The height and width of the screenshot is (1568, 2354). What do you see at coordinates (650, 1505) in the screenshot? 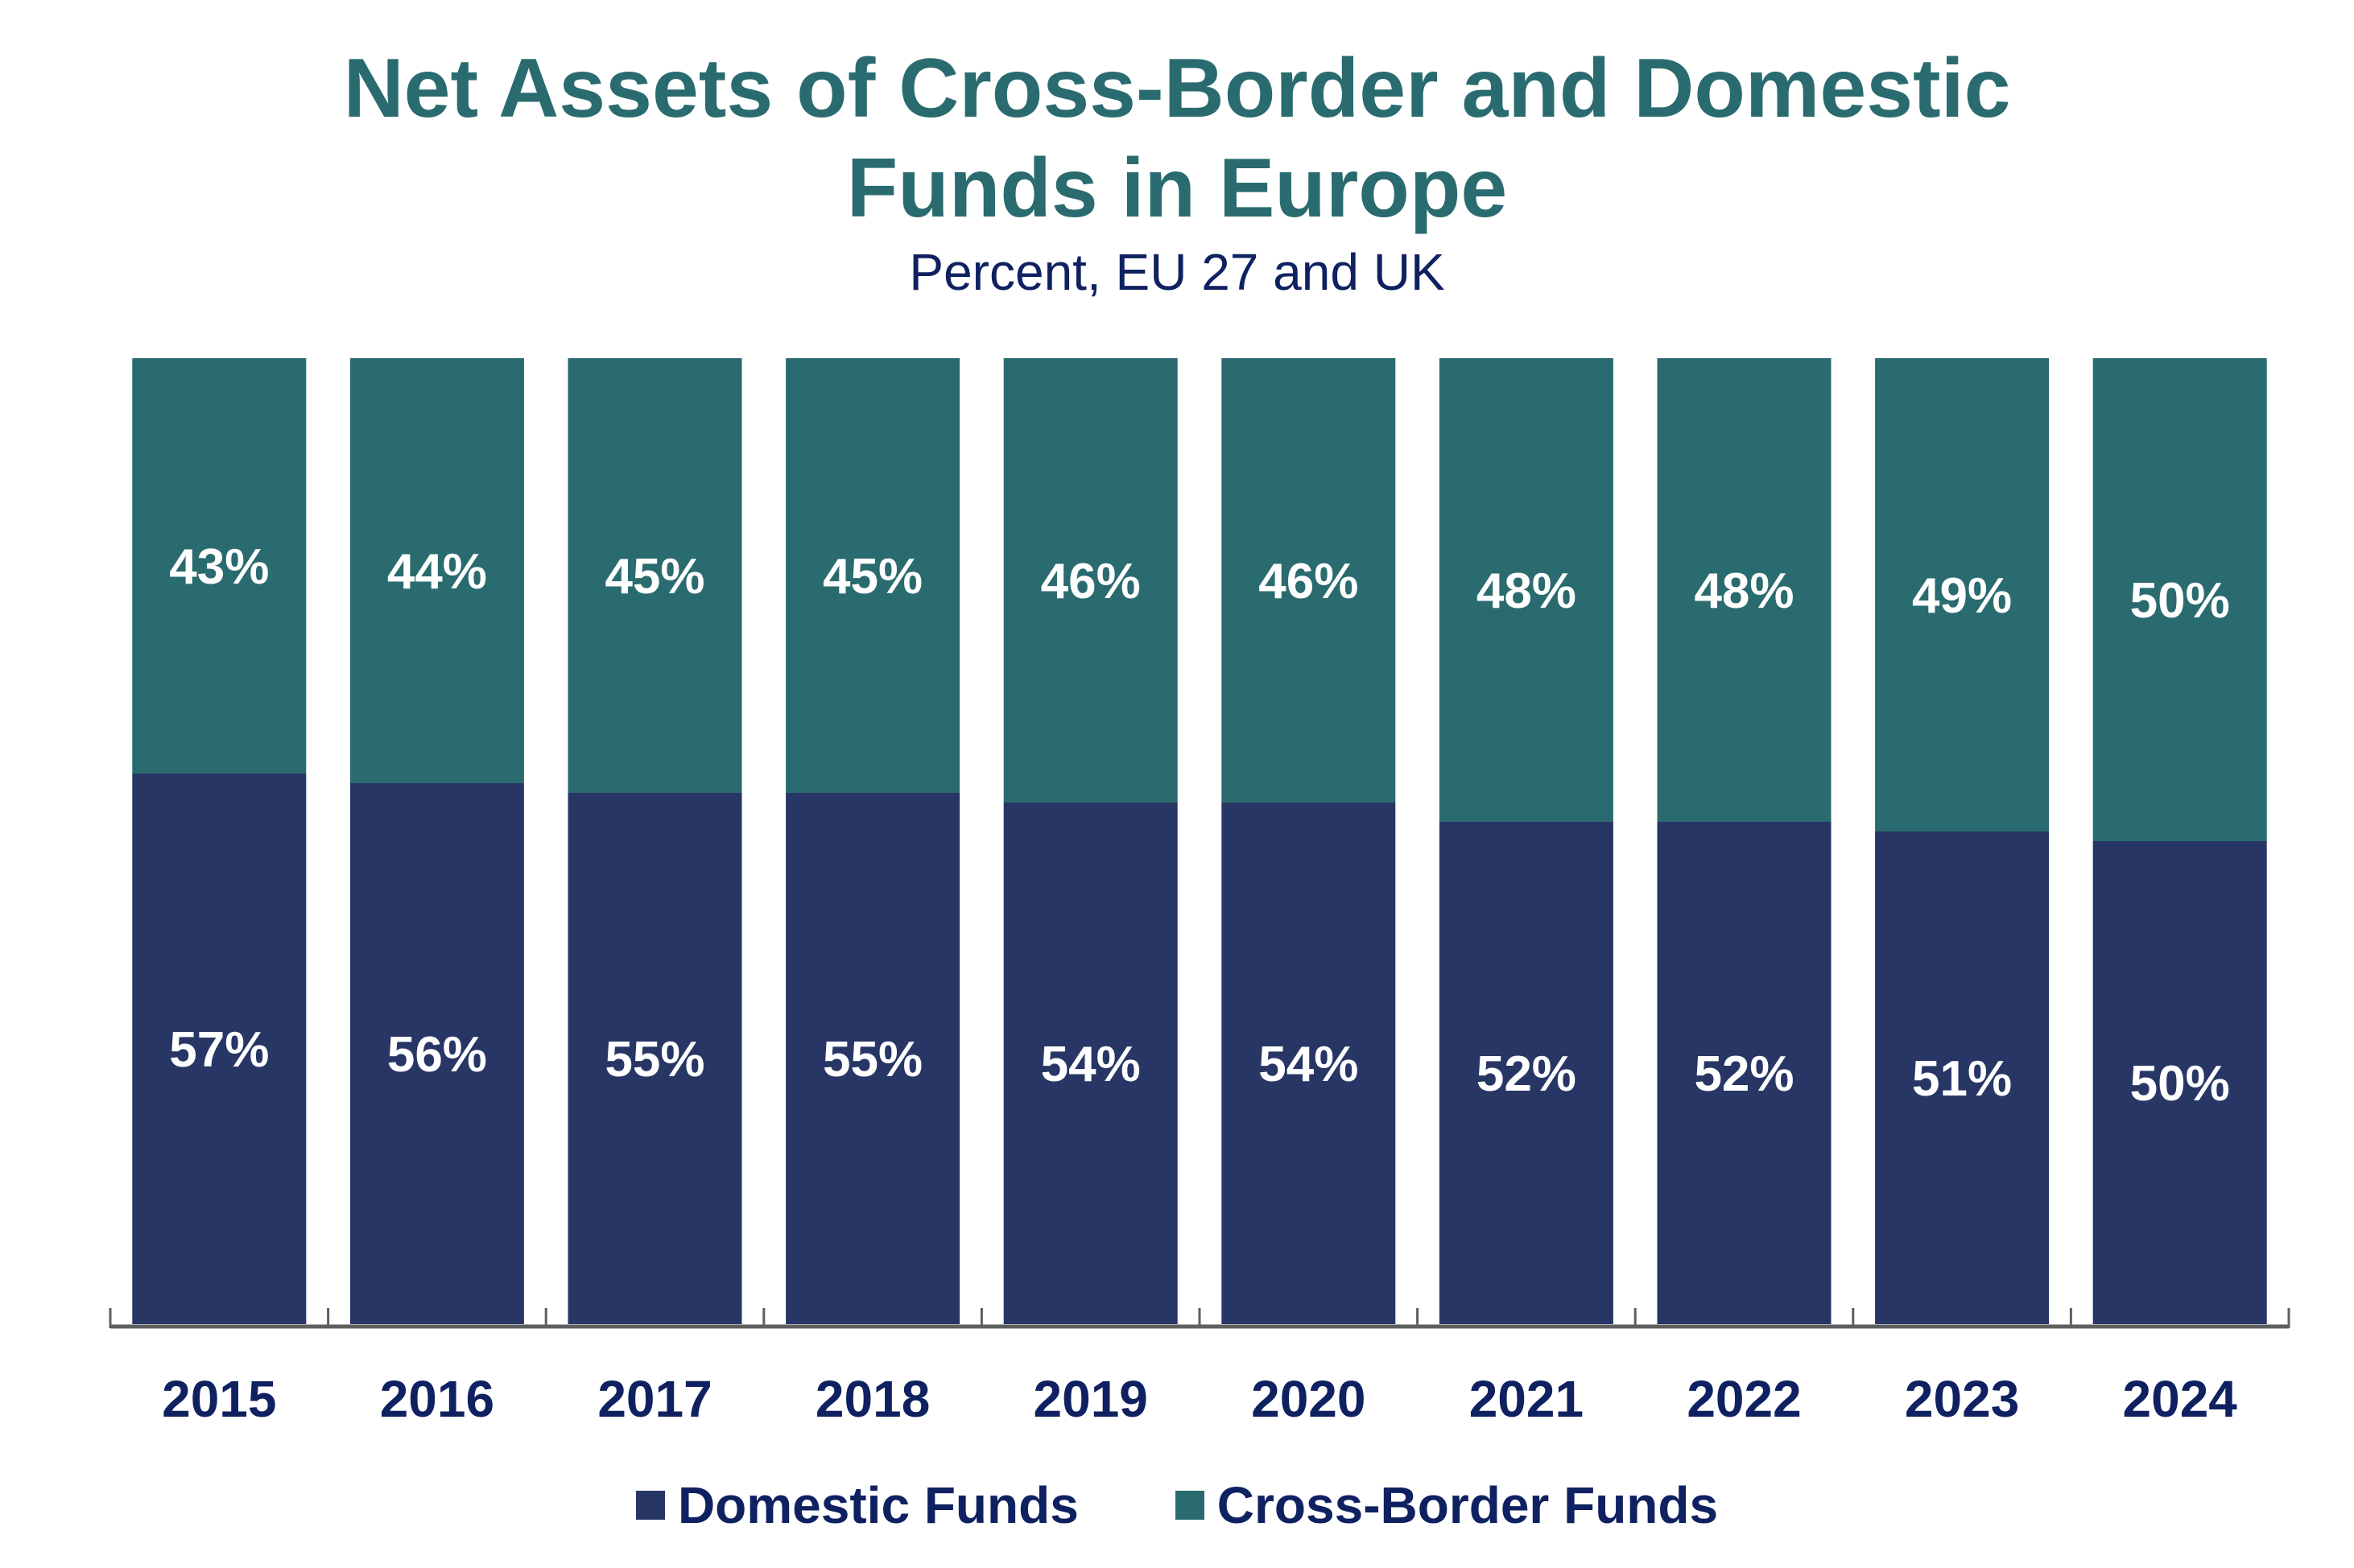
I see `legend-swatch-domestic` at bounding box center [650, 1505].